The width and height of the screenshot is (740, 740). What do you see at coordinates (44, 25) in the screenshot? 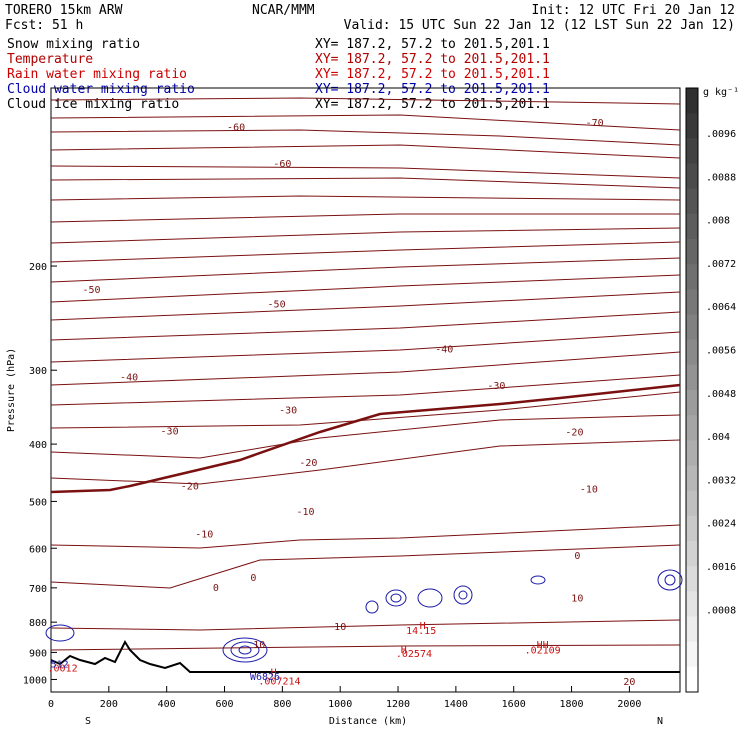
I see `forecast-hour: Fcst: 51 h` at bounding box center [44, 25].